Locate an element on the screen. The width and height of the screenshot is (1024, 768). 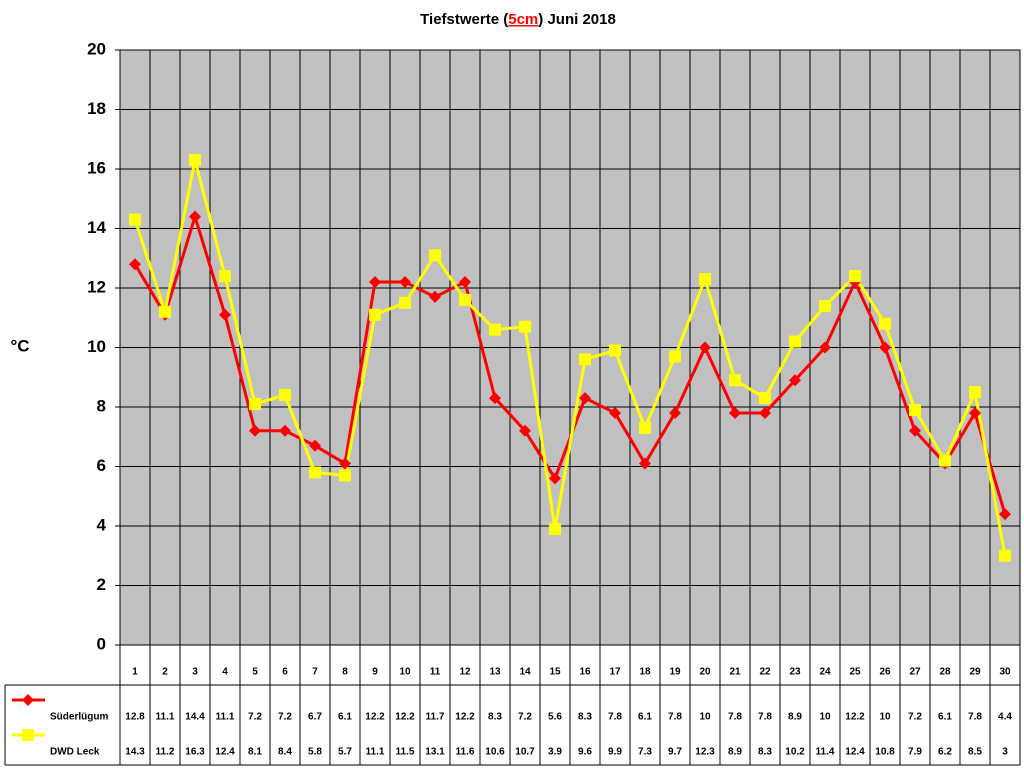
table-value: 4.4 is located at coordinates (1005, 717).